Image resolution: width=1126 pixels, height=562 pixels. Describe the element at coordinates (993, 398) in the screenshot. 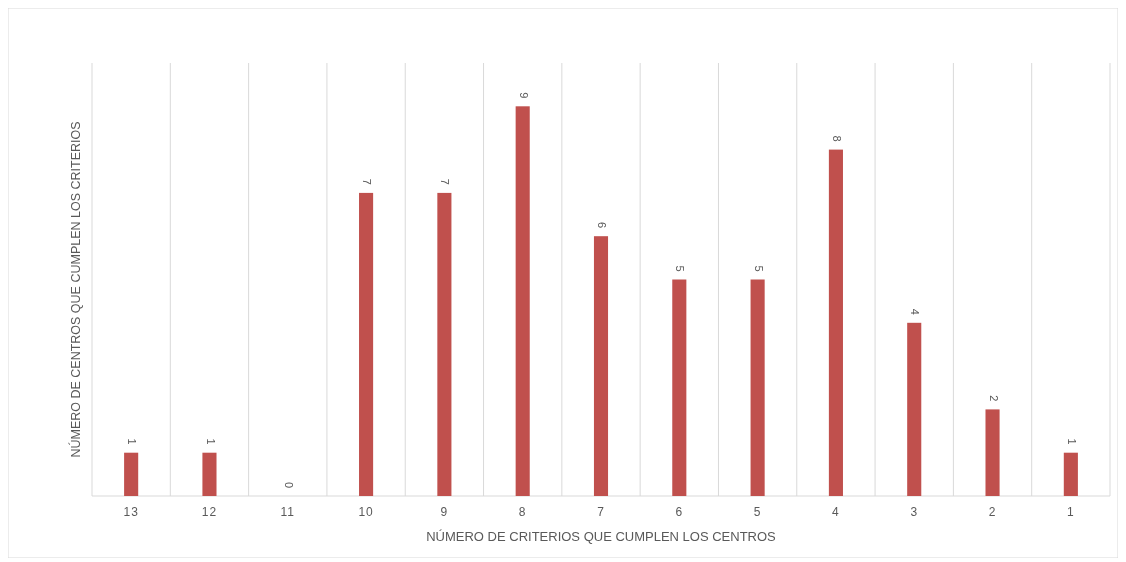

I see `data-label: 2` at that location.